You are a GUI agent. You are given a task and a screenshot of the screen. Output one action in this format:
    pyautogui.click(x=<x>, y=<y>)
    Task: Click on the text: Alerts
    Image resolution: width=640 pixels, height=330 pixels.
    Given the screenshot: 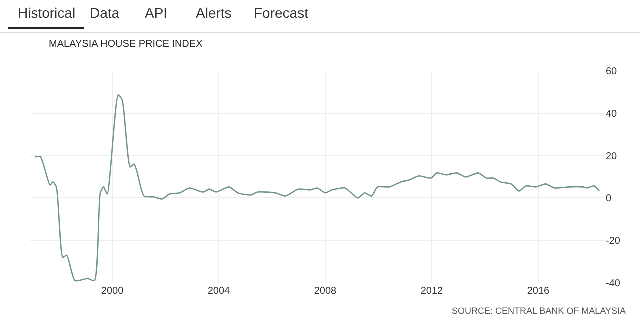 What is the action you would take?
    pyautogui.click(x=214, y=14)
    